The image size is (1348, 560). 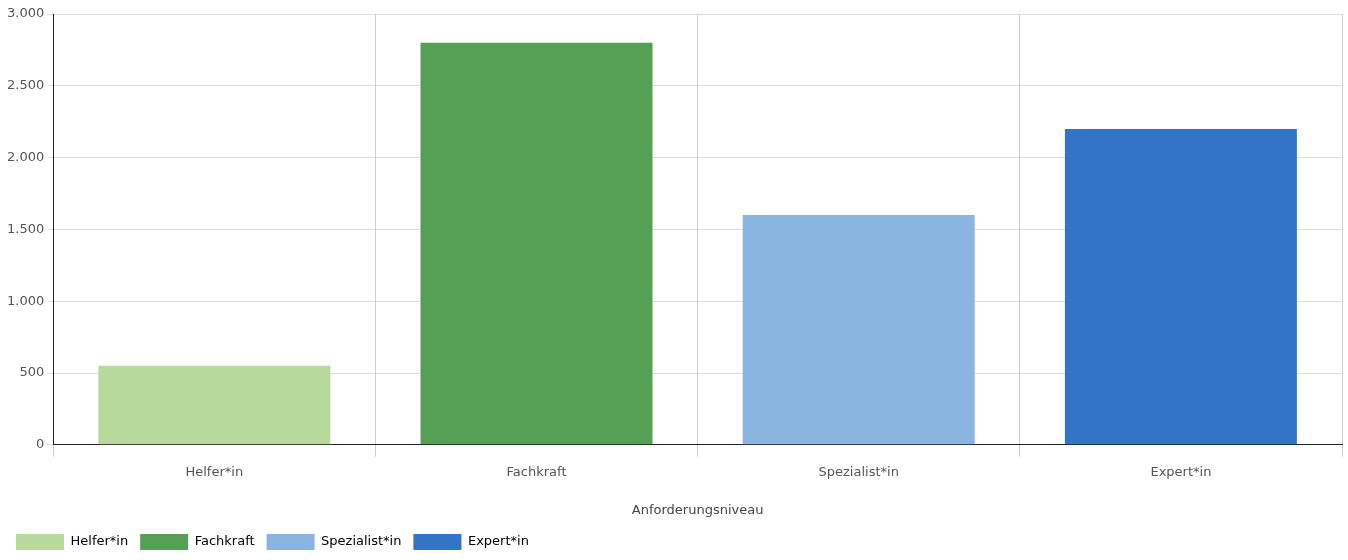 What do you see at coordinates (32, 372) in the screenshot?
I see `y-tick-label: 500` at bounding box center [32, 372].